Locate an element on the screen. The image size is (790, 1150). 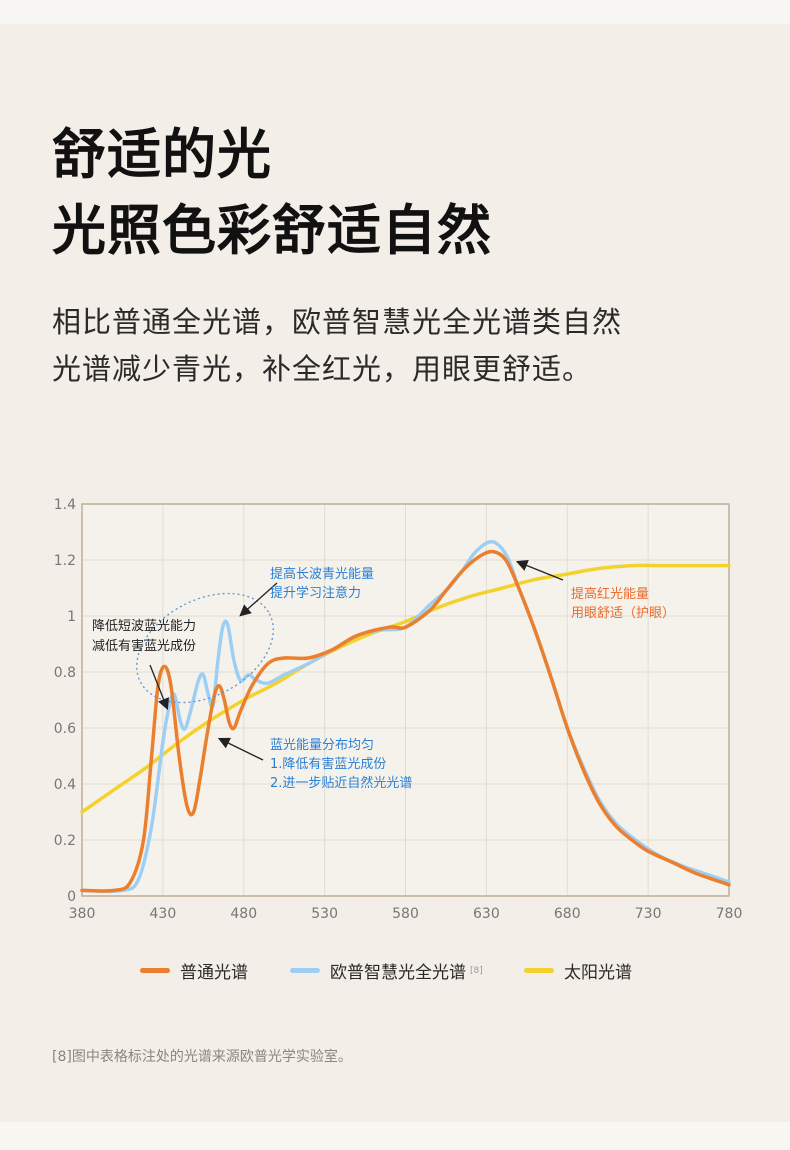
legend-swatch-opple is located at coordinates (305, 970).